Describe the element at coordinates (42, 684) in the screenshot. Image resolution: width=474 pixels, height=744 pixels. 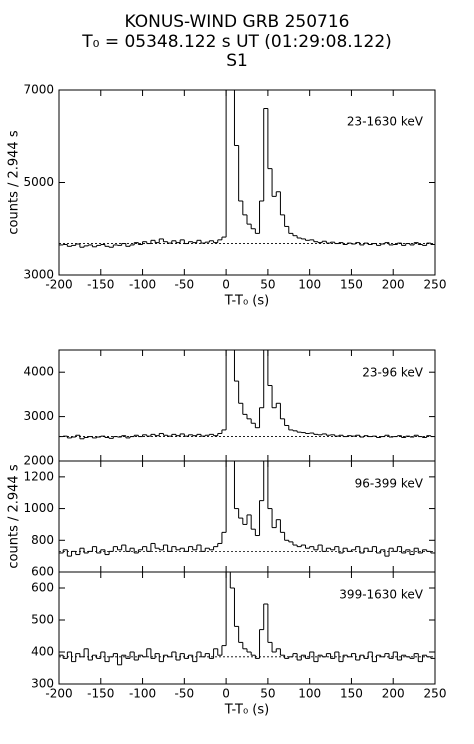
I see `y-tick-label: 300` at that location.